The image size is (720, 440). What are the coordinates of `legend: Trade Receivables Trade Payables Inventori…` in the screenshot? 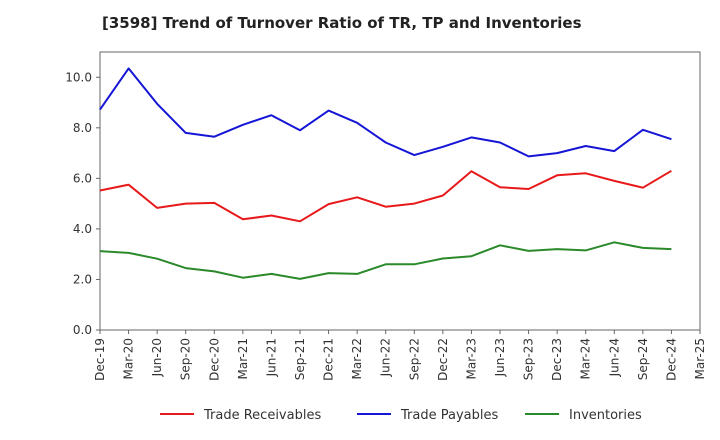 It's located at (401, 415).